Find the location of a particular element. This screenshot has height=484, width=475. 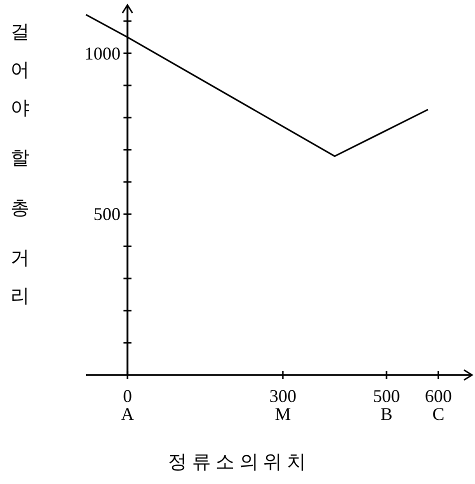

x-tick-label: 300 M is located at coordinates (282, 405).